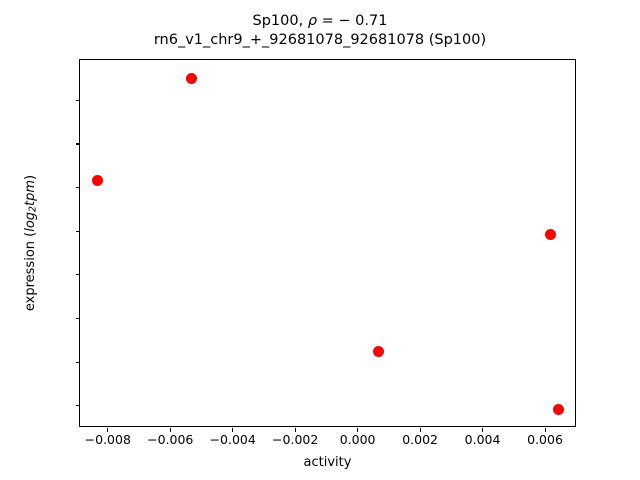  Describe the element at coordinates (170, 439) in the screenshot. I see `x-axis-tick-label: −0.006` at that location.